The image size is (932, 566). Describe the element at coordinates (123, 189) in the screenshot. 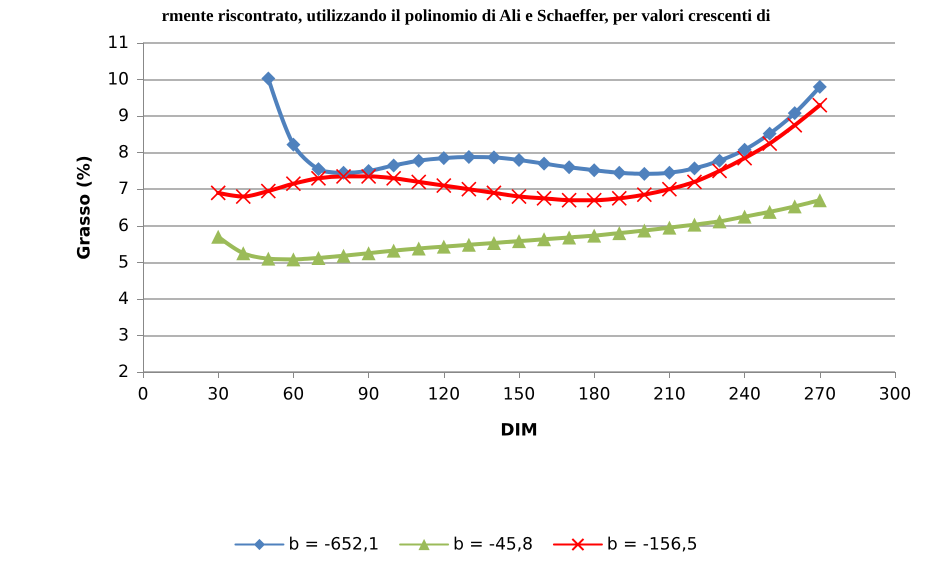

I see `y-tick-label: 7` at that location.